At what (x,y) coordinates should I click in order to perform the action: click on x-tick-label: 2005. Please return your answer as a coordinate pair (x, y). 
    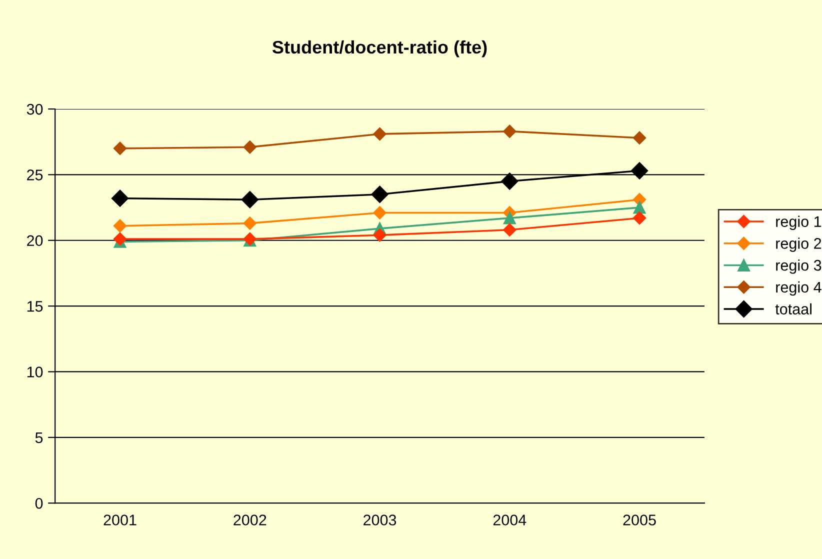
    Looking at the image, I should click on (639, 520).